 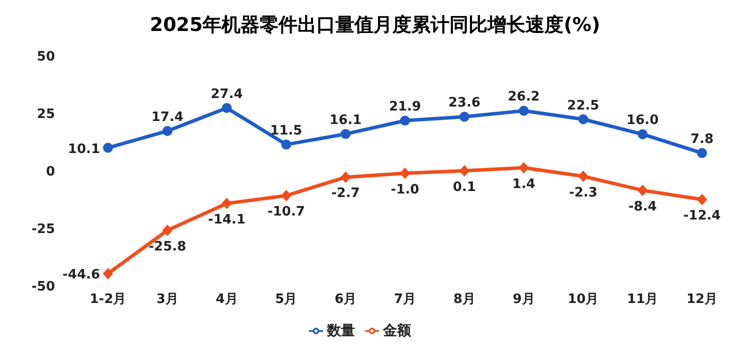 I want to click on x-tick-label: 1-2月, so click(x=108, y=300).